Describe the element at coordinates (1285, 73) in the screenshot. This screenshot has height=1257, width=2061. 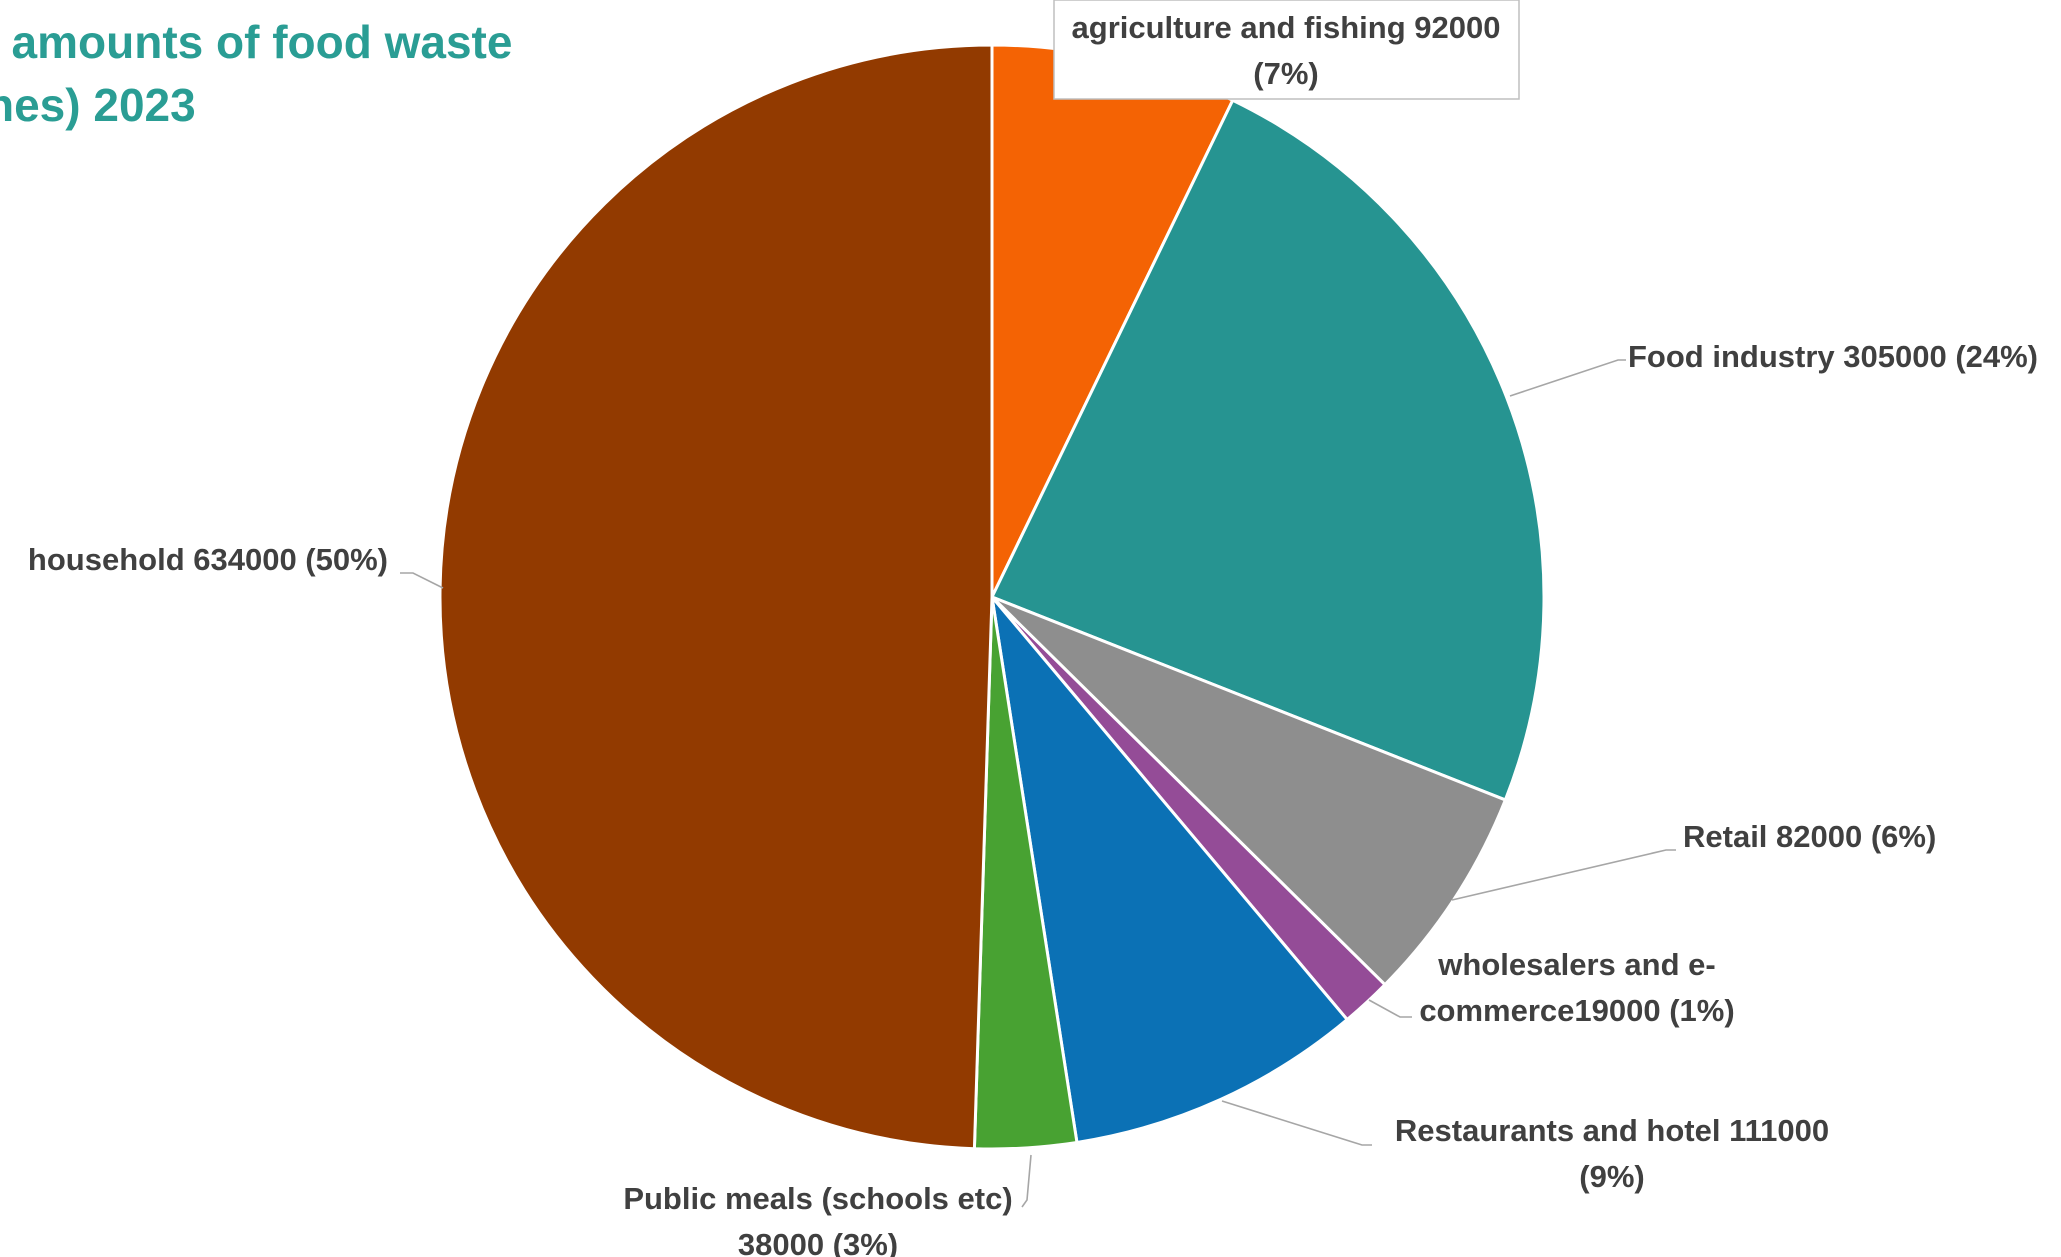
I see `data-label: (7%)` at that location.